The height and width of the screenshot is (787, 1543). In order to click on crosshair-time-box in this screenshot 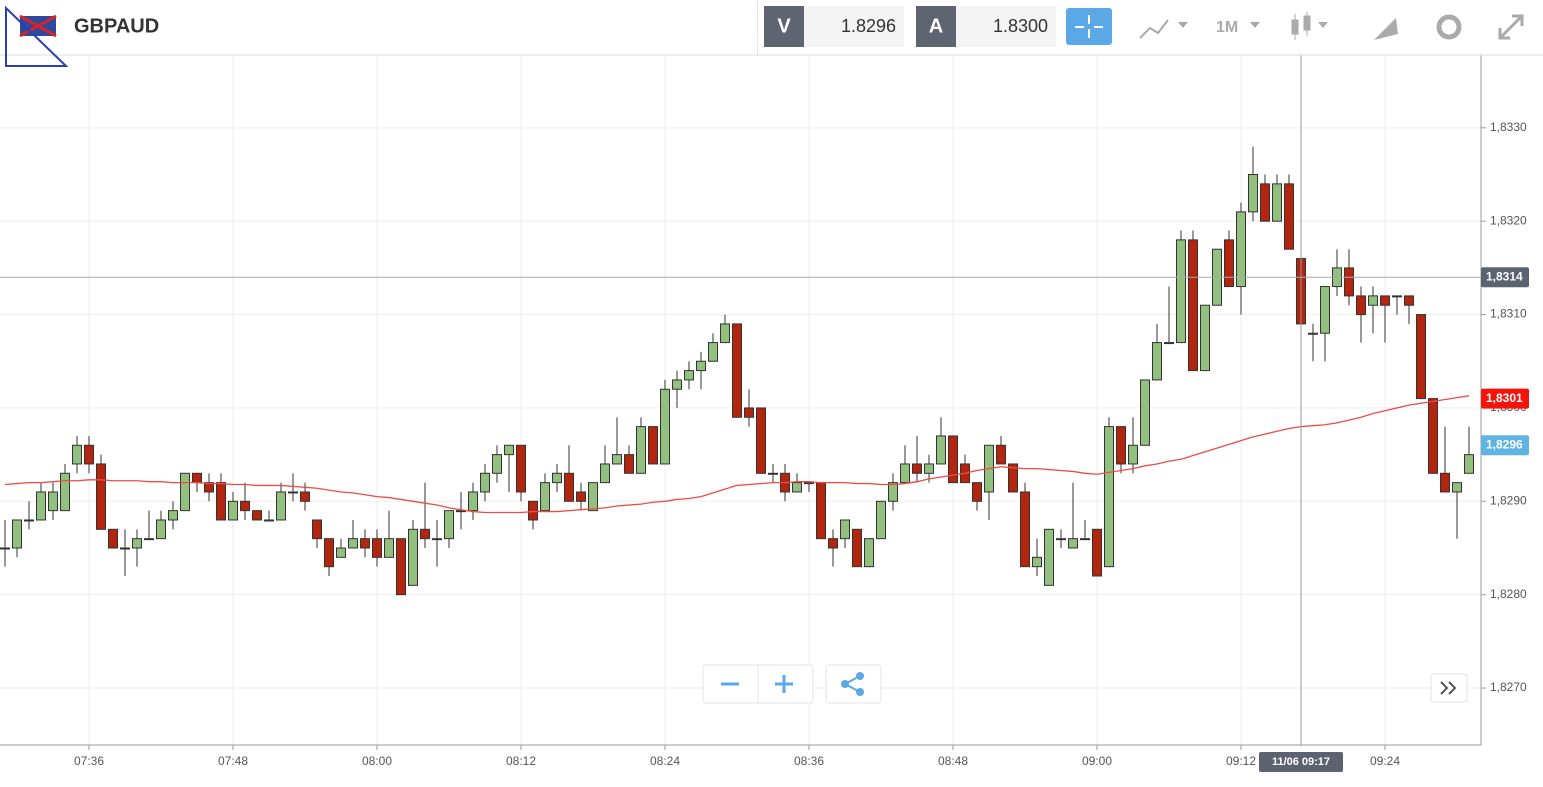, I will do `click(1301, 762)`.